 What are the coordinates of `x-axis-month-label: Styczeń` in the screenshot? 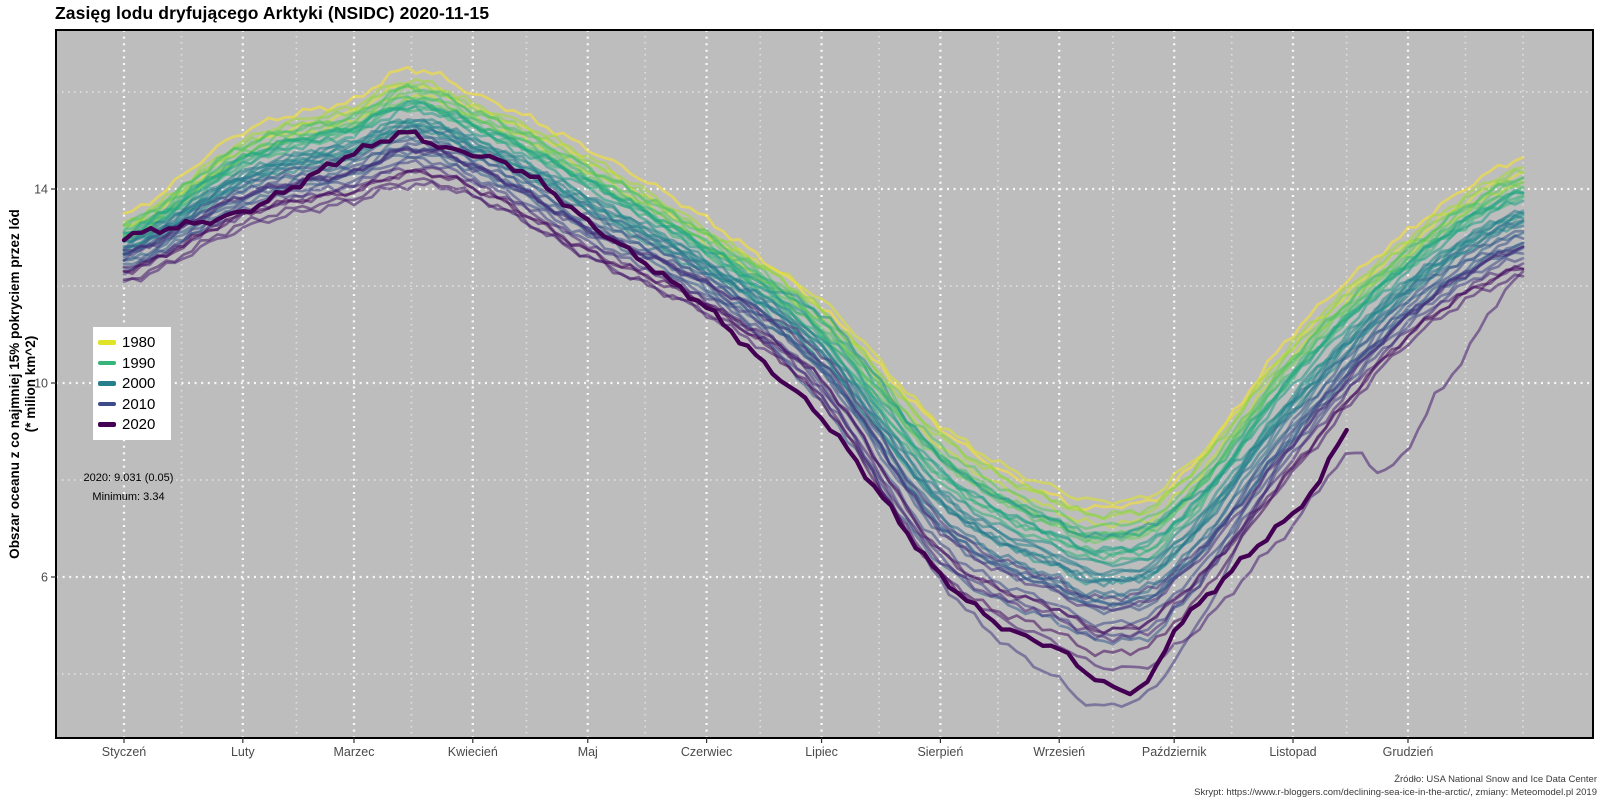 It's located at (124, 752).